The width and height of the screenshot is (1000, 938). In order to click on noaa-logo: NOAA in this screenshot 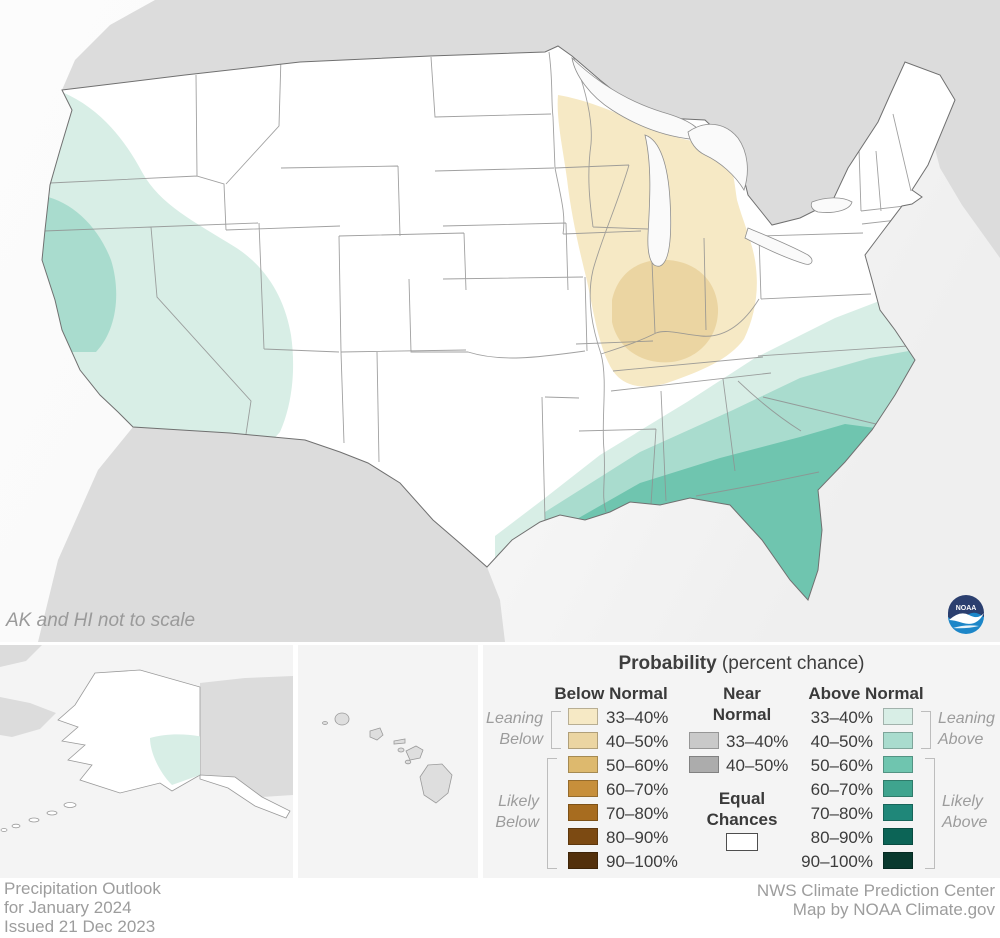, I will do `click(966, 614)`.